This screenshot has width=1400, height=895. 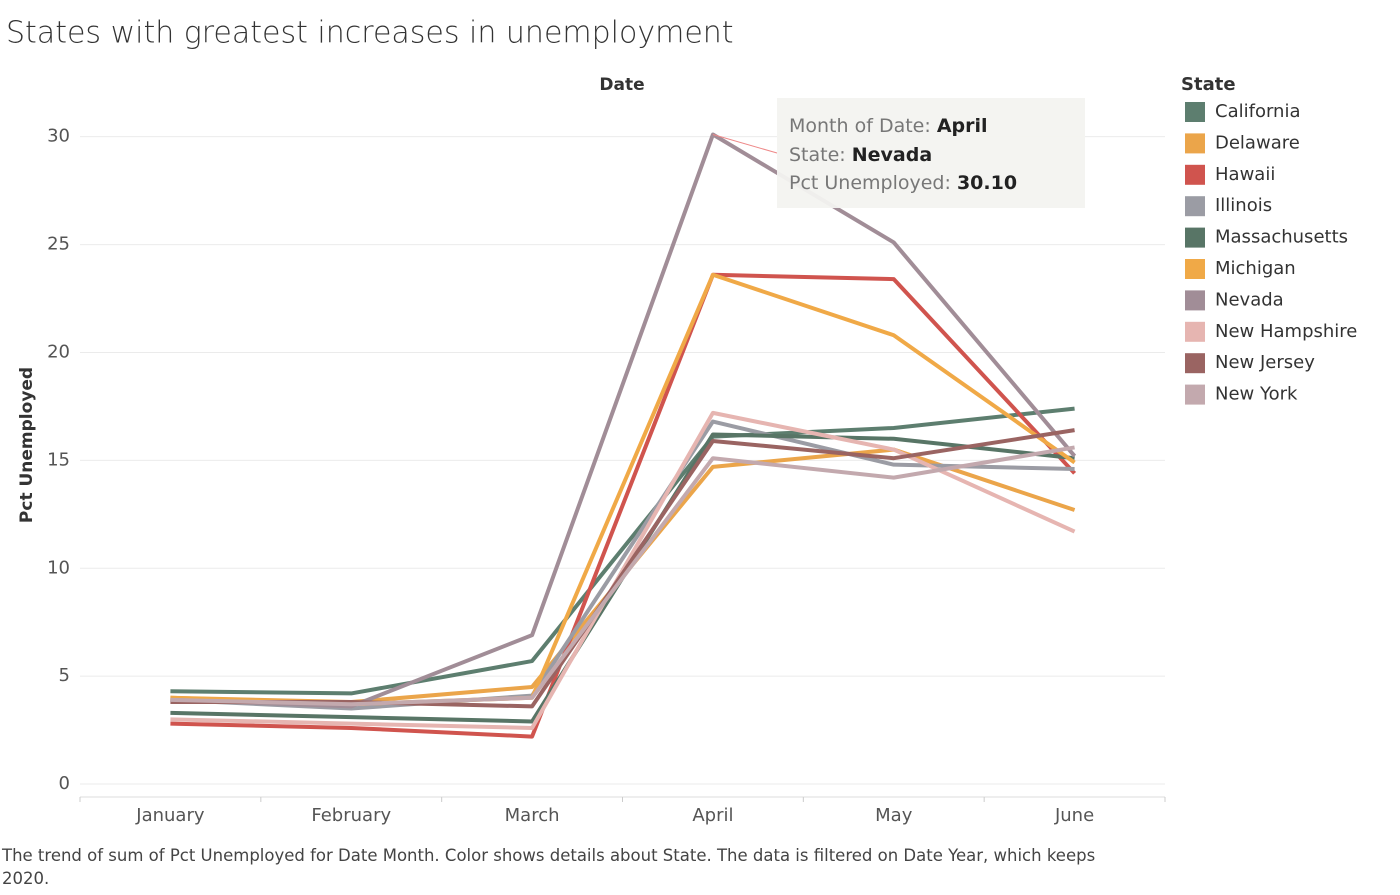 What do you see at coordinates (1256, 394) in the screenshot?
I see `legend-label: New York` at bounding box center [1256, 394].